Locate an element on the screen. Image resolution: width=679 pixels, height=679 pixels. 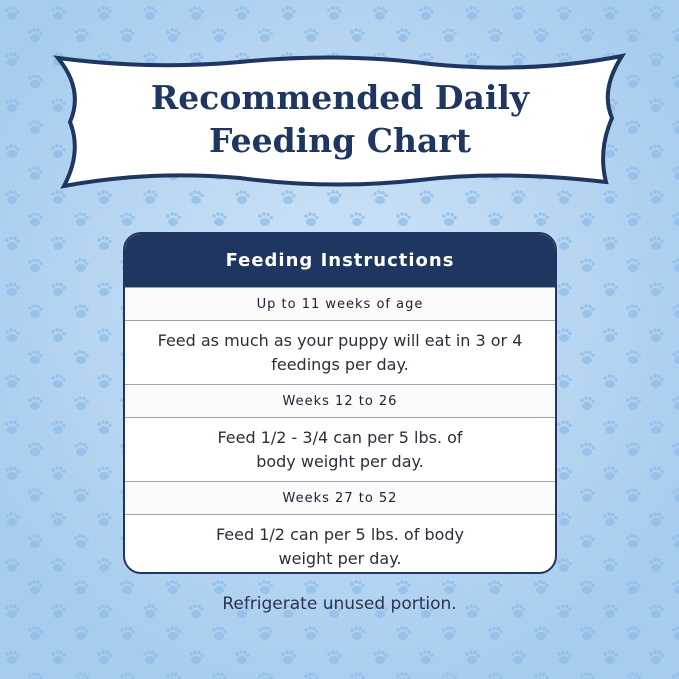
text-line: feedings per day. is located at coordinates (340, 364).